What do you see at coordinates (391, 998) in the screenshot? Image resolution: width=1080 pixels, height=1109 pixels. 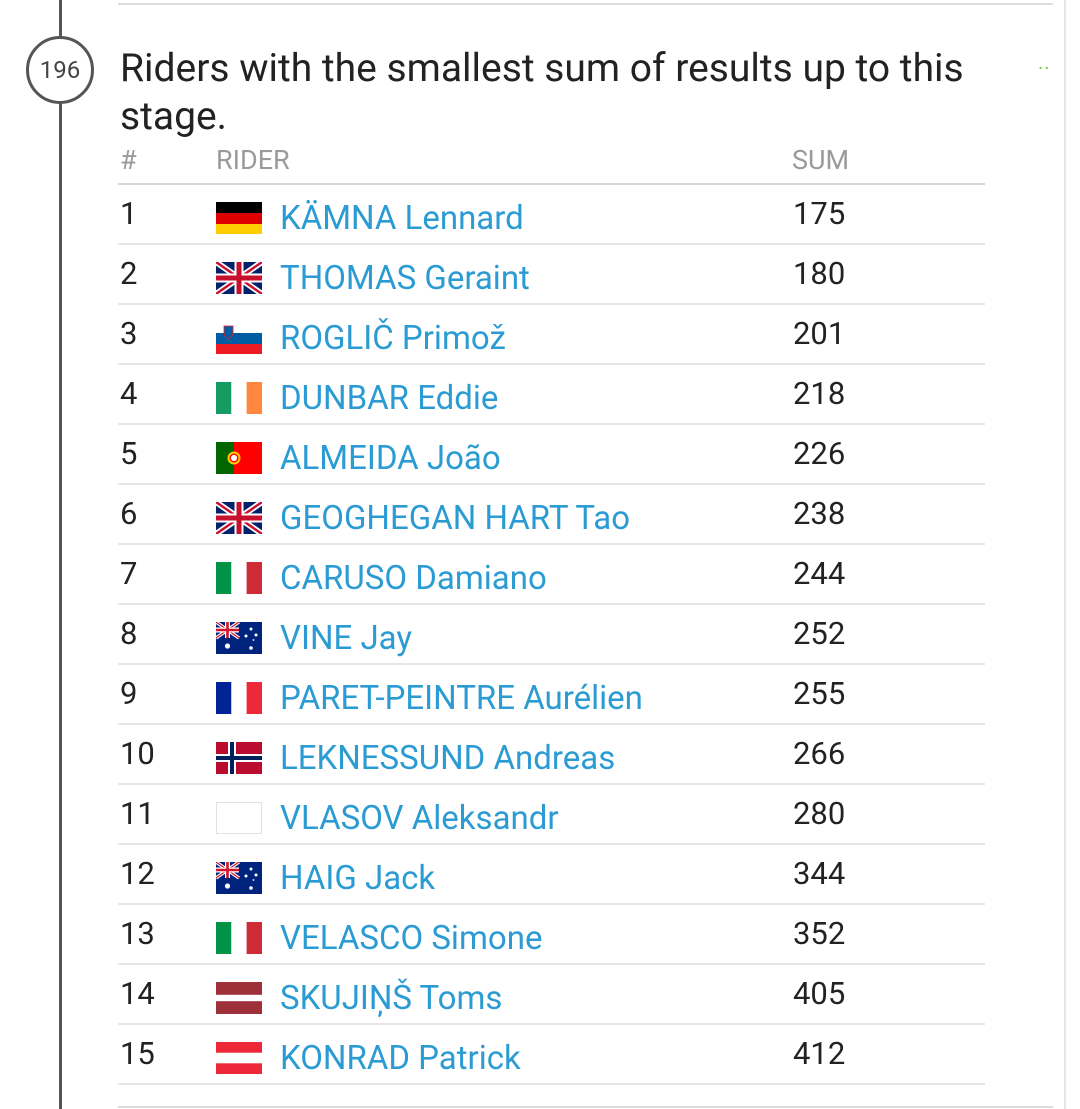 I see `rider-name-link: SKUJIŅŠ Toms` at bounding box center [391, 998].